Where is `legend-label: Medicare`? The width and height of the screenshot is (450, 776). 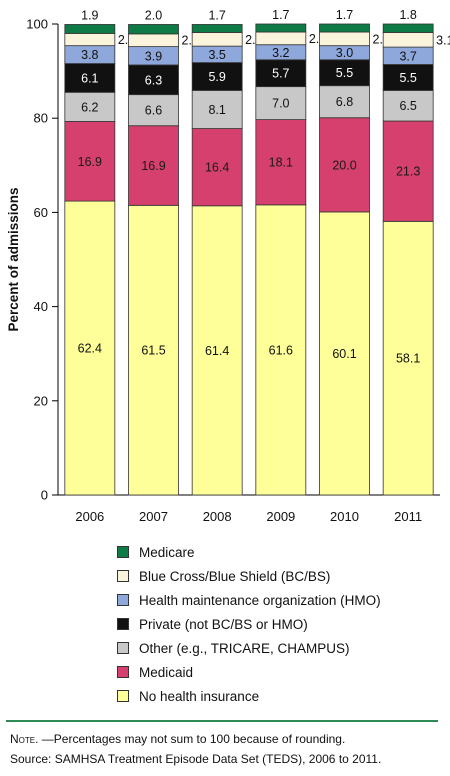 legend-label: Medicare is located at coordinates (167, 552).